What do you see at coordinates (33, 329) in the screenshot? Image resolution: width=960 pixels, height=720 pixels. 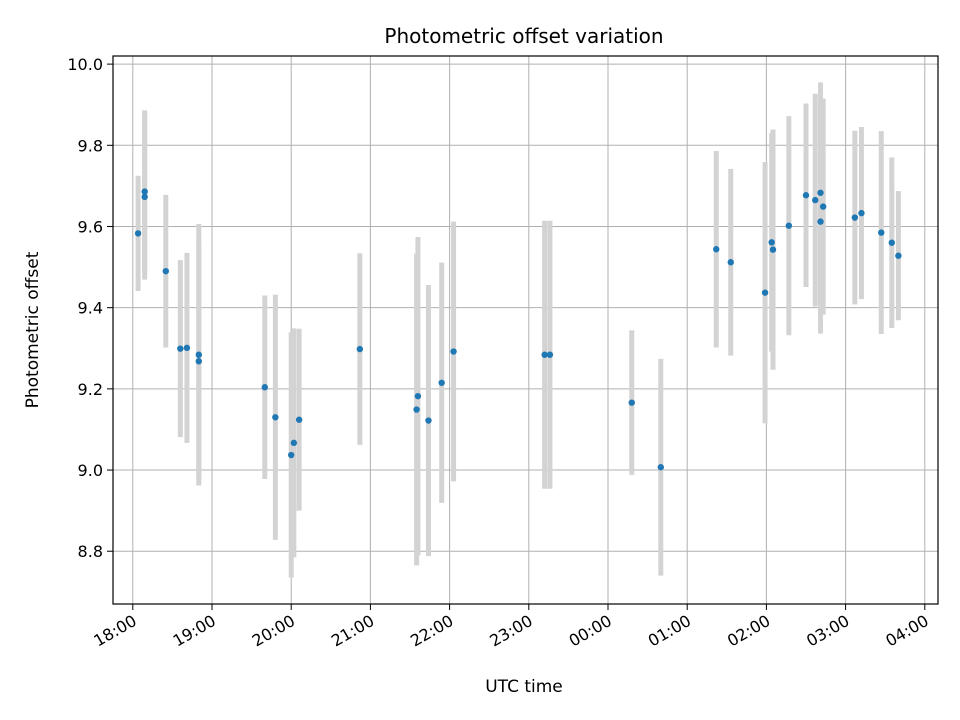 I see `y-axis-label: Photometric offset` at bounding box center [33, 329].